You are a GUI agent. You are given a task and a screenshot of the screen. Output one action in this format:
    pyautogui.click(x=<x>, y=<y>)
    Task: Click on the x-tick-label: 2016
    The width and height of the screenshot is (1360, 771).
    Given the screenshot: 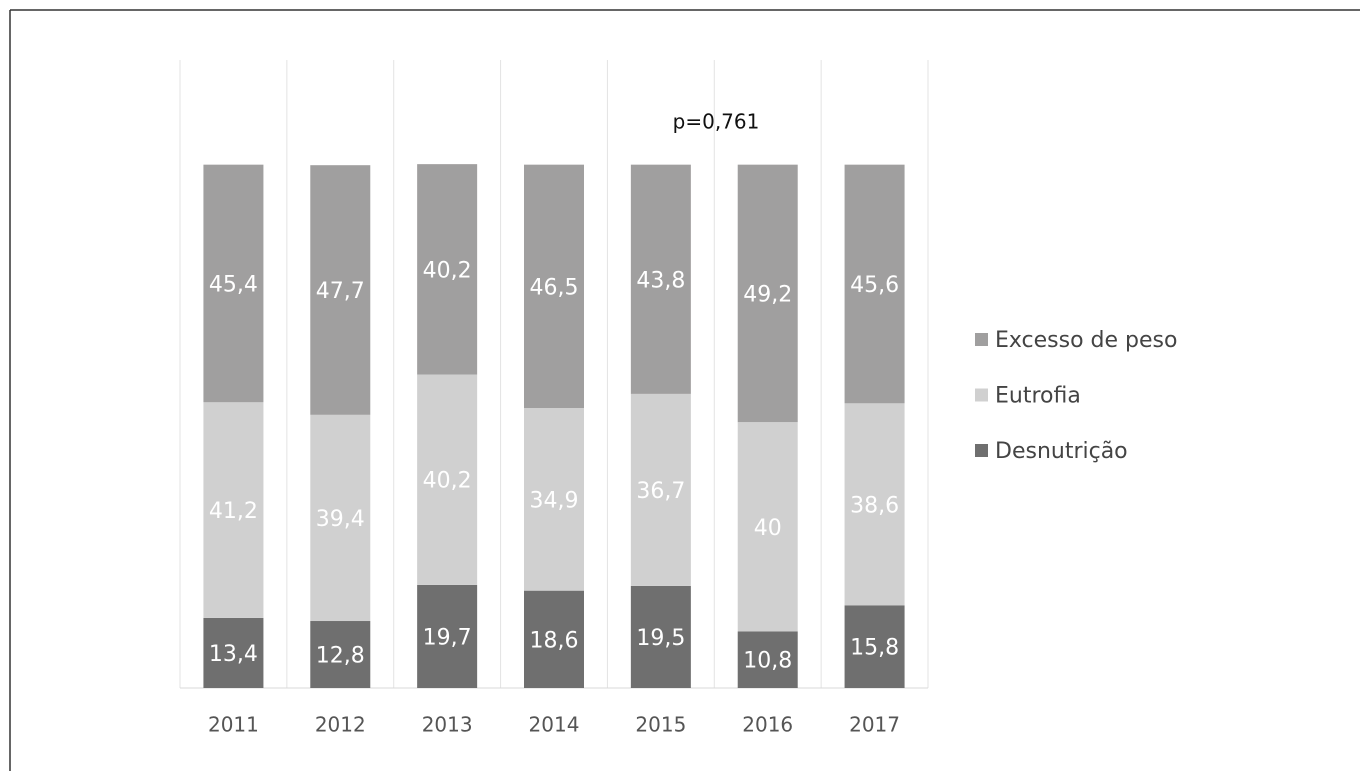 What is the action you would take?
    pyautogui.click(x=767, y=725)
    